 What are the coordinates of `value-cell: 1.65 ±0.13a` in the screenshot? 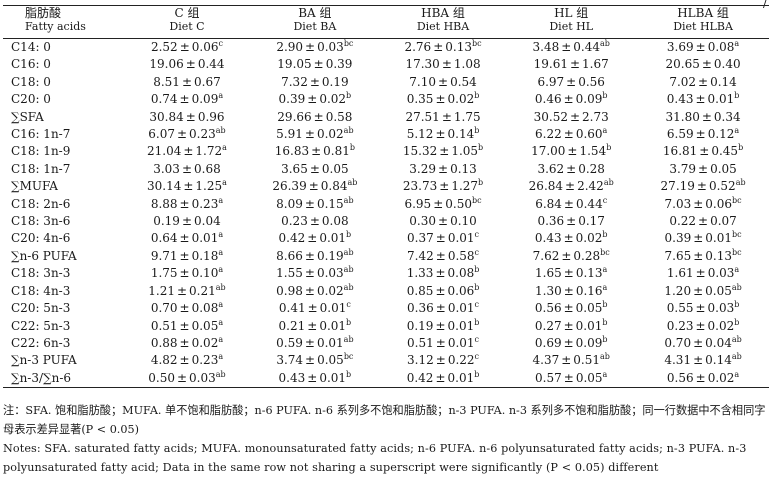 It's located at (571, 273).